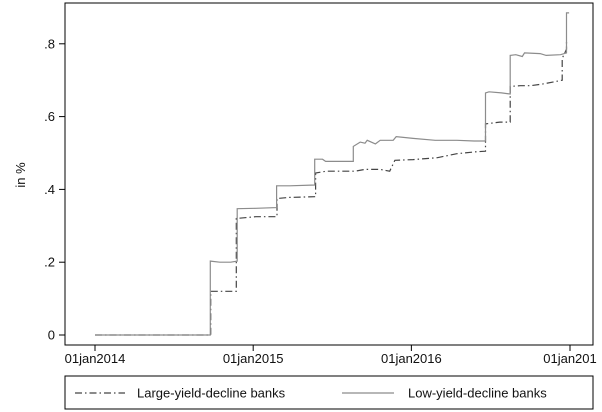 The width and height of the screenshot is (602, 412). Describe the element at coordinates (49, 262) in the screenshot. I see `y-tick-label: .2` at that location.